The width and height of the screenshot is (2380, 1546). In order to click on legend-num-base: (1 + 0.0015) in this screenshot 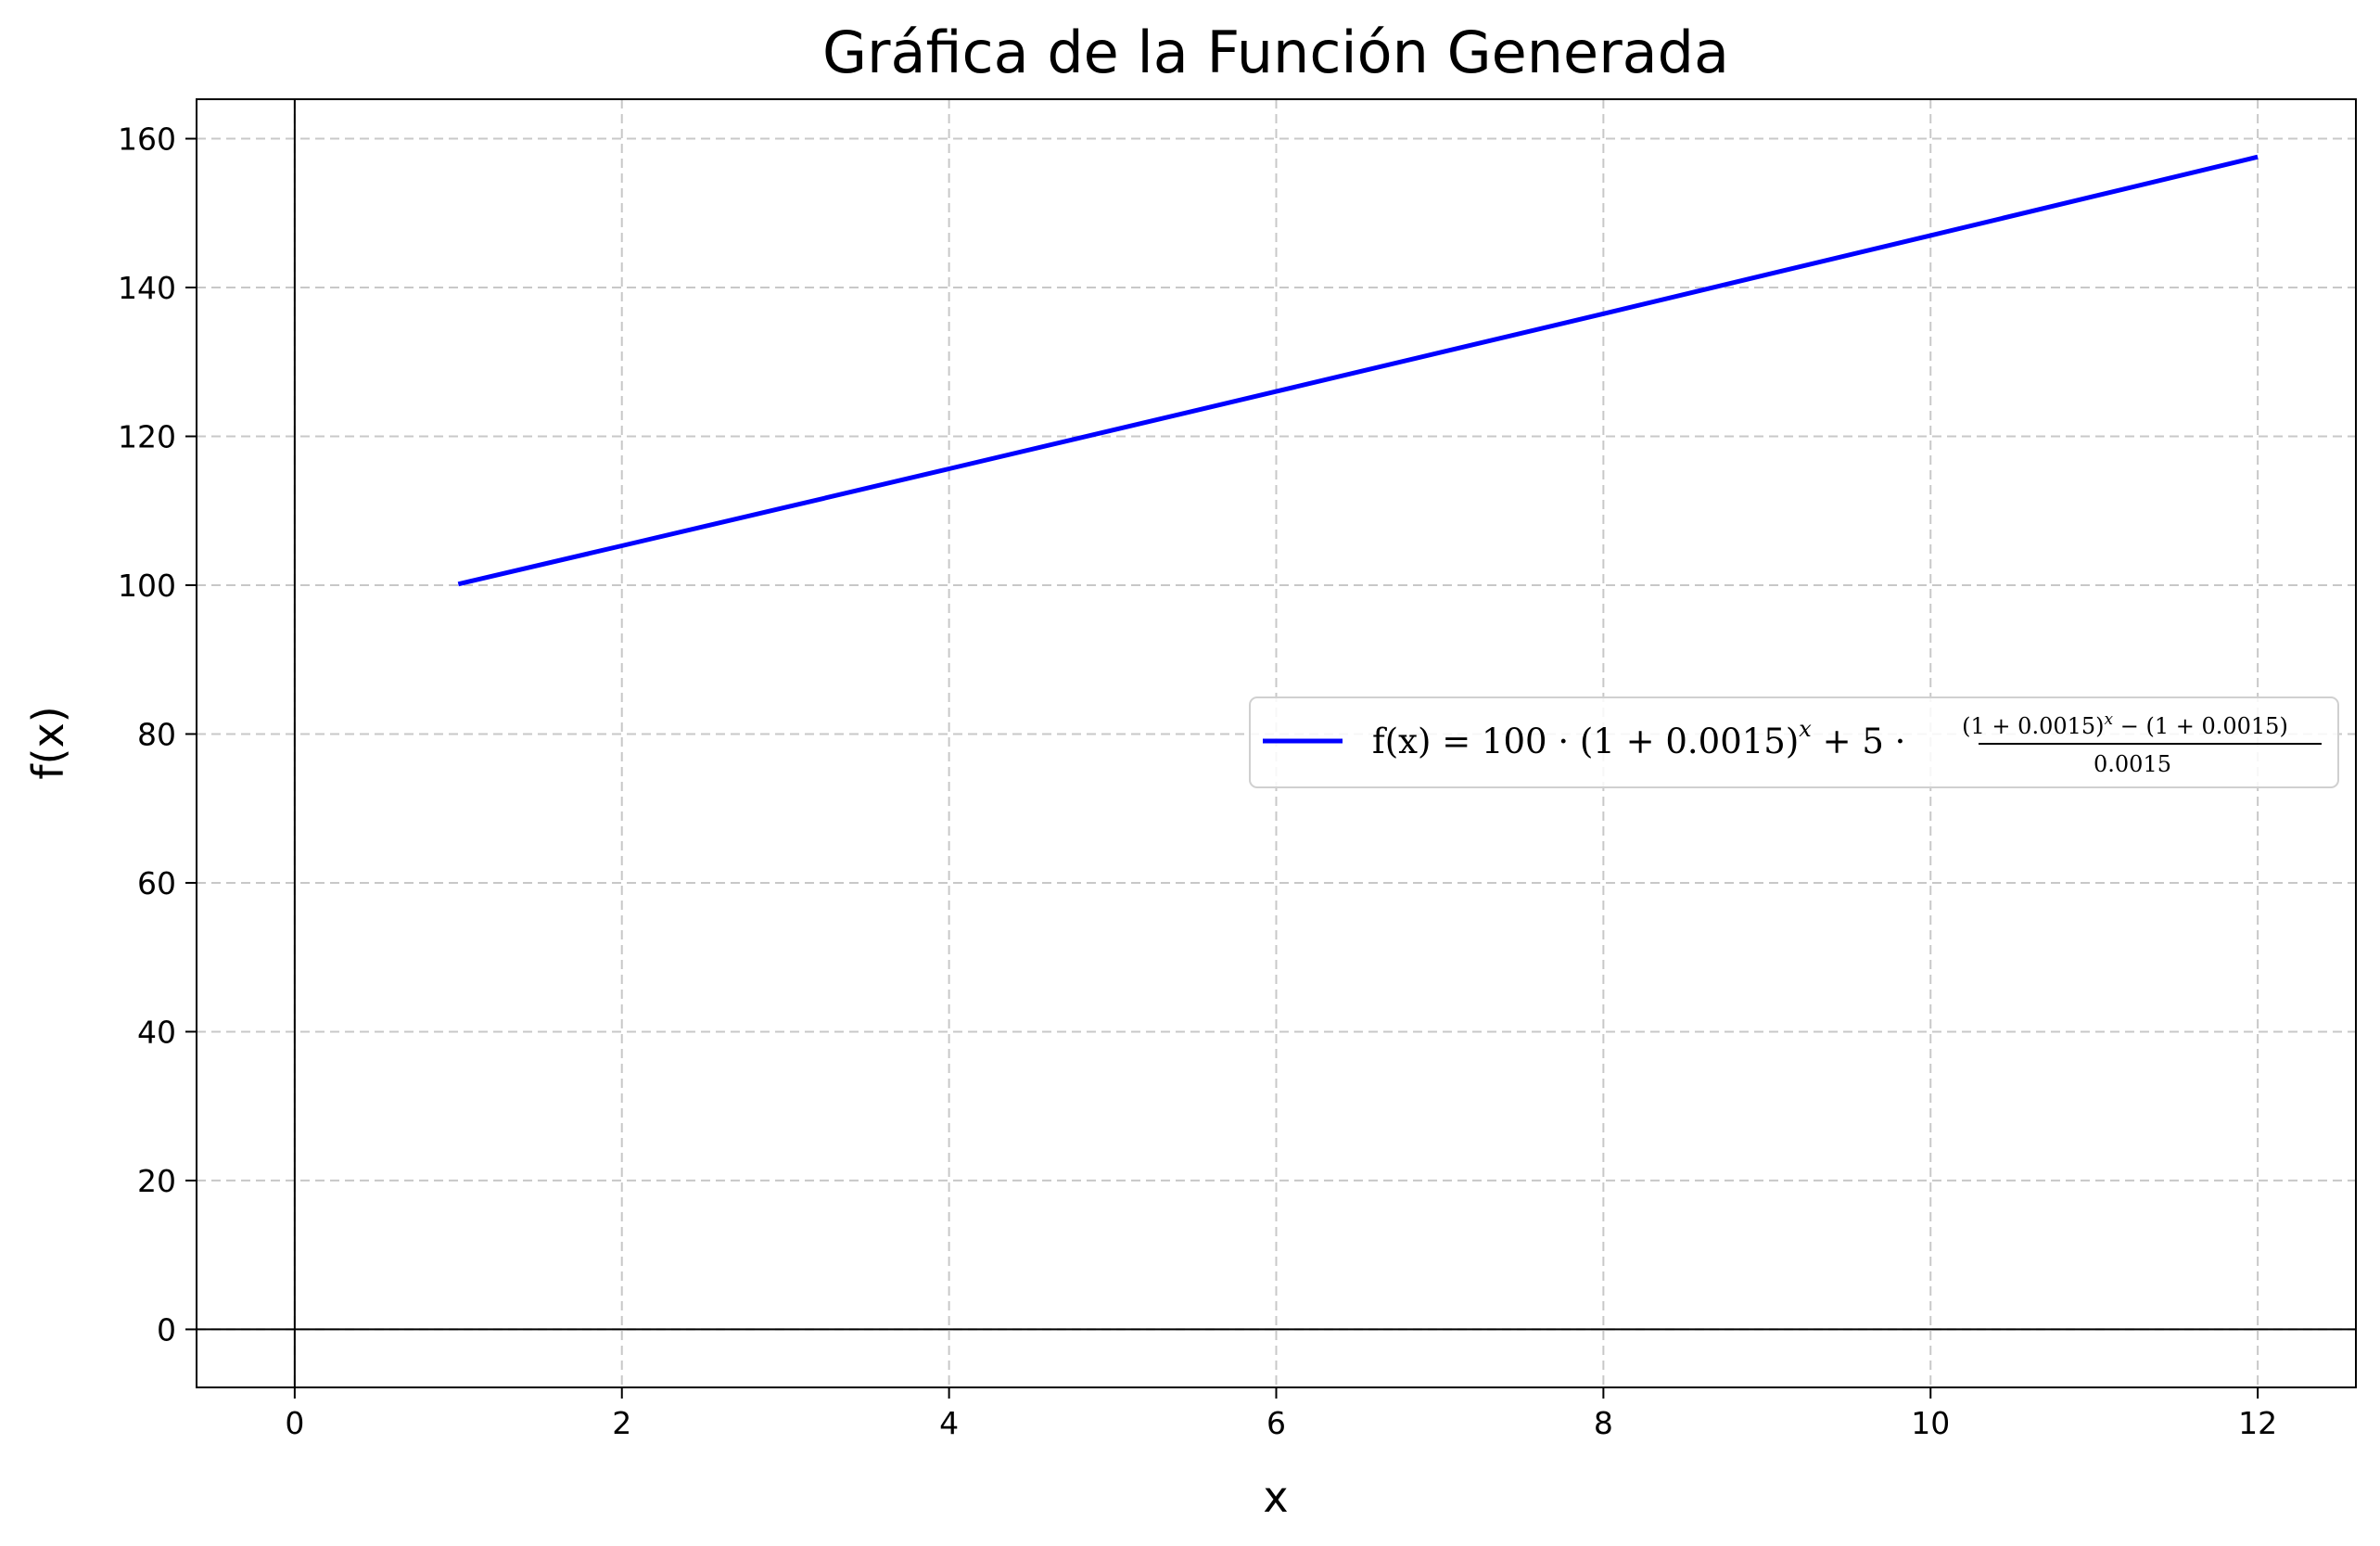, I will do `click(2033, 726)`.